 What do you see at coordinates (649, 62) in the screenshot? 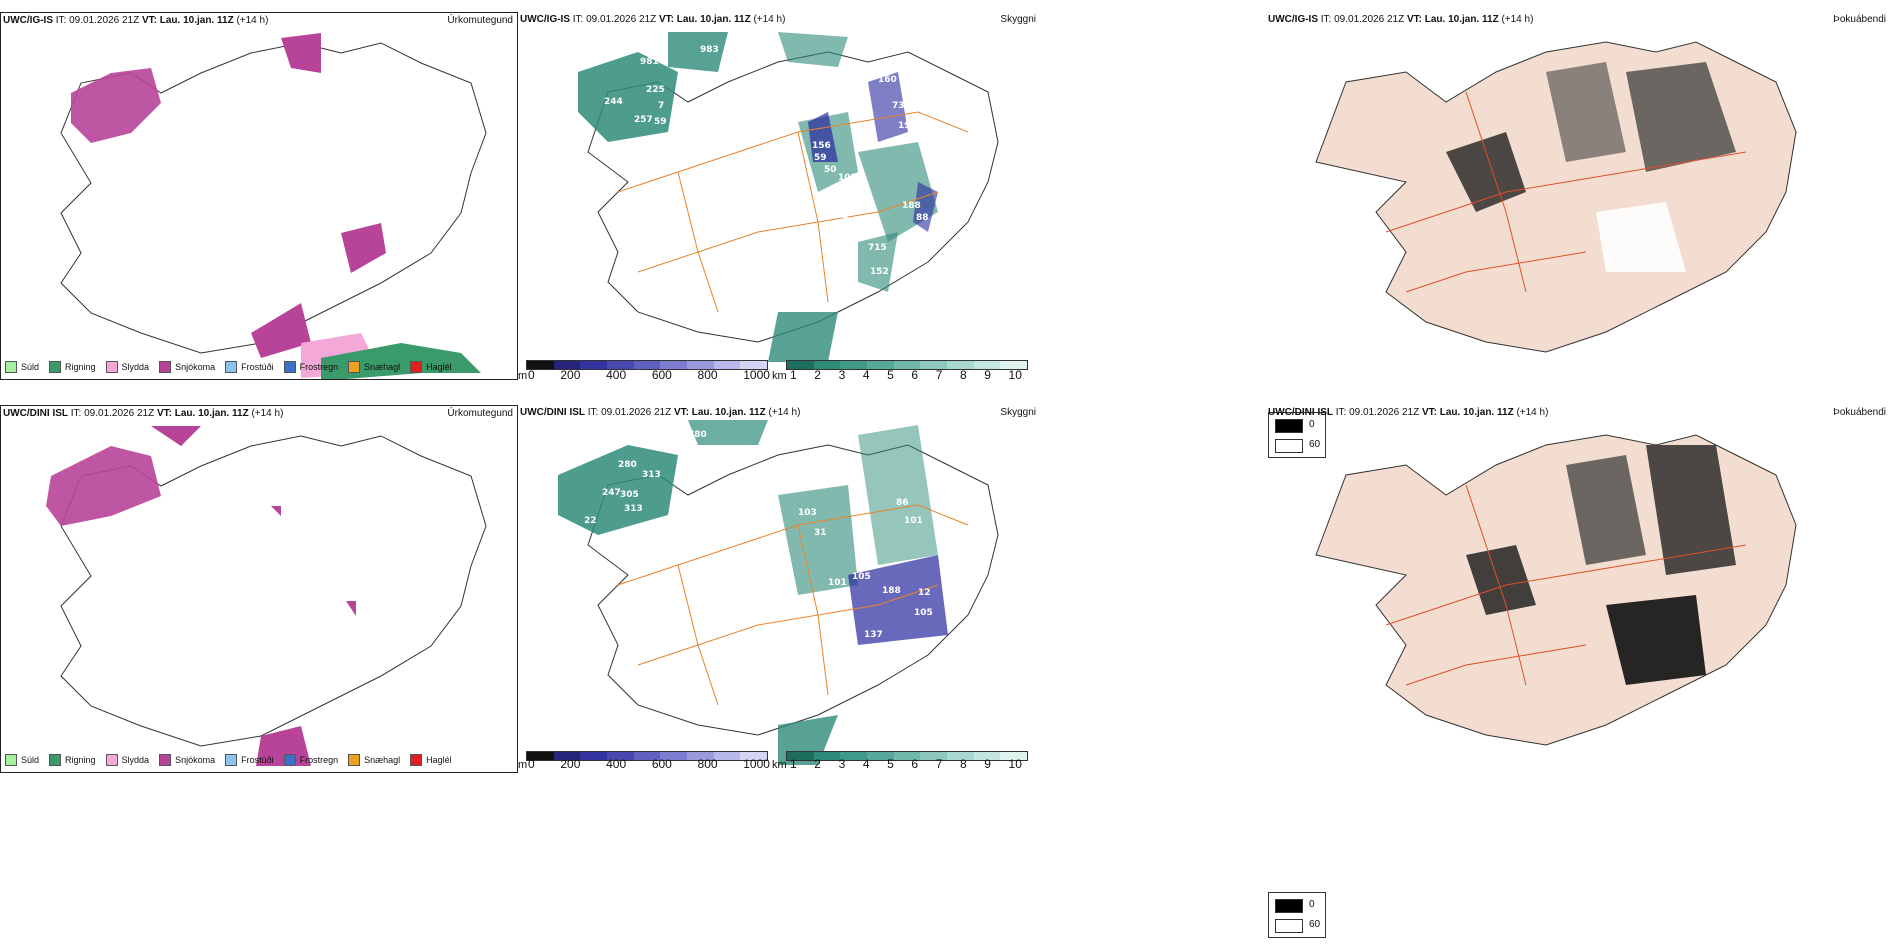
I see `vis-number: 981` at bounding box center [649, 62].